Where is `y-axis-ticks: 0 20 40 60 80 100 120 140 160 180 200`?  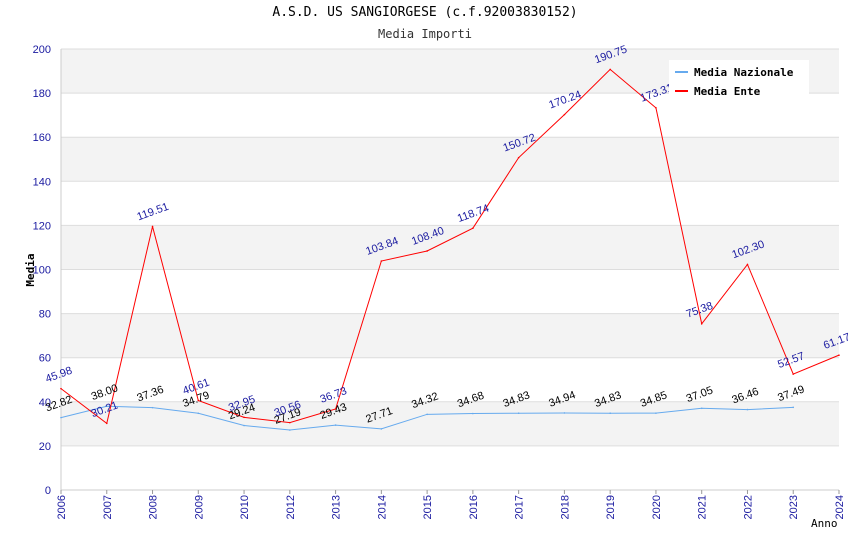 y-axis-ticks: 0 20 40 60 80 100 120 140 160 180 200 is located at coordinates (42, 270).